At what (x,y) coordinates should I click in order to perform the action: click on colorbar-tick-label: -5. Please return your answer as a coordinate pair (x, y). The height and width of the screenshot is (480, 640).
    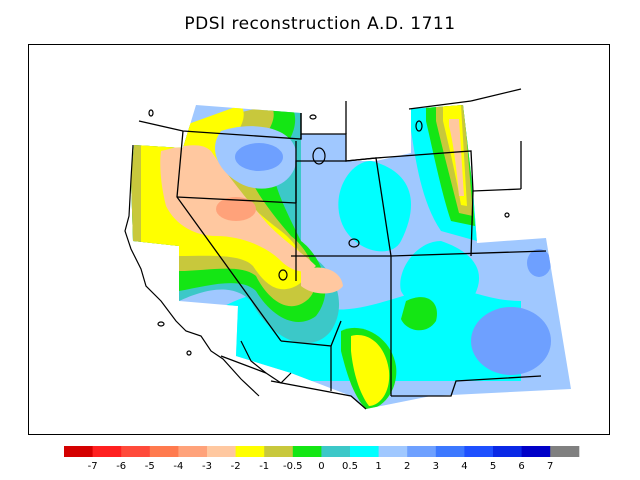
    Looking at the image, I should click on (150, 466).